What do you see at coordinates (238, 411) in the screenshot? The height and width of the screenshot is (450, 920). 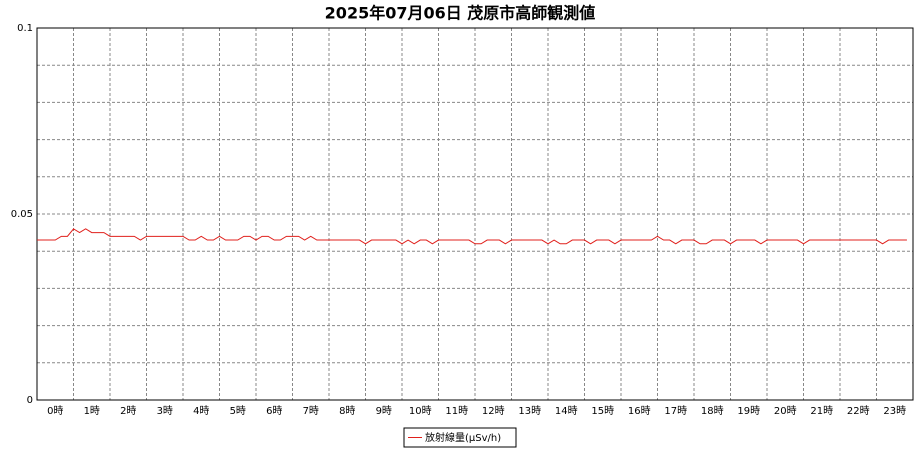 I see `x-tick-label: 5時` at bounding box center [238, 411].